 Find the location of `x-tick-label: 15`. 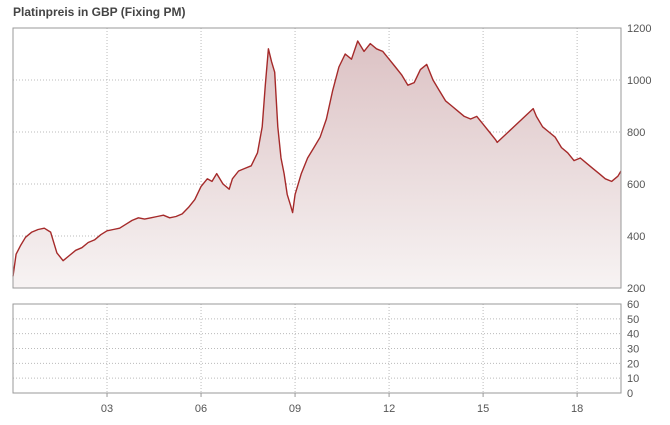

x-tick-label: 15 is located at coordinates (483, 409).